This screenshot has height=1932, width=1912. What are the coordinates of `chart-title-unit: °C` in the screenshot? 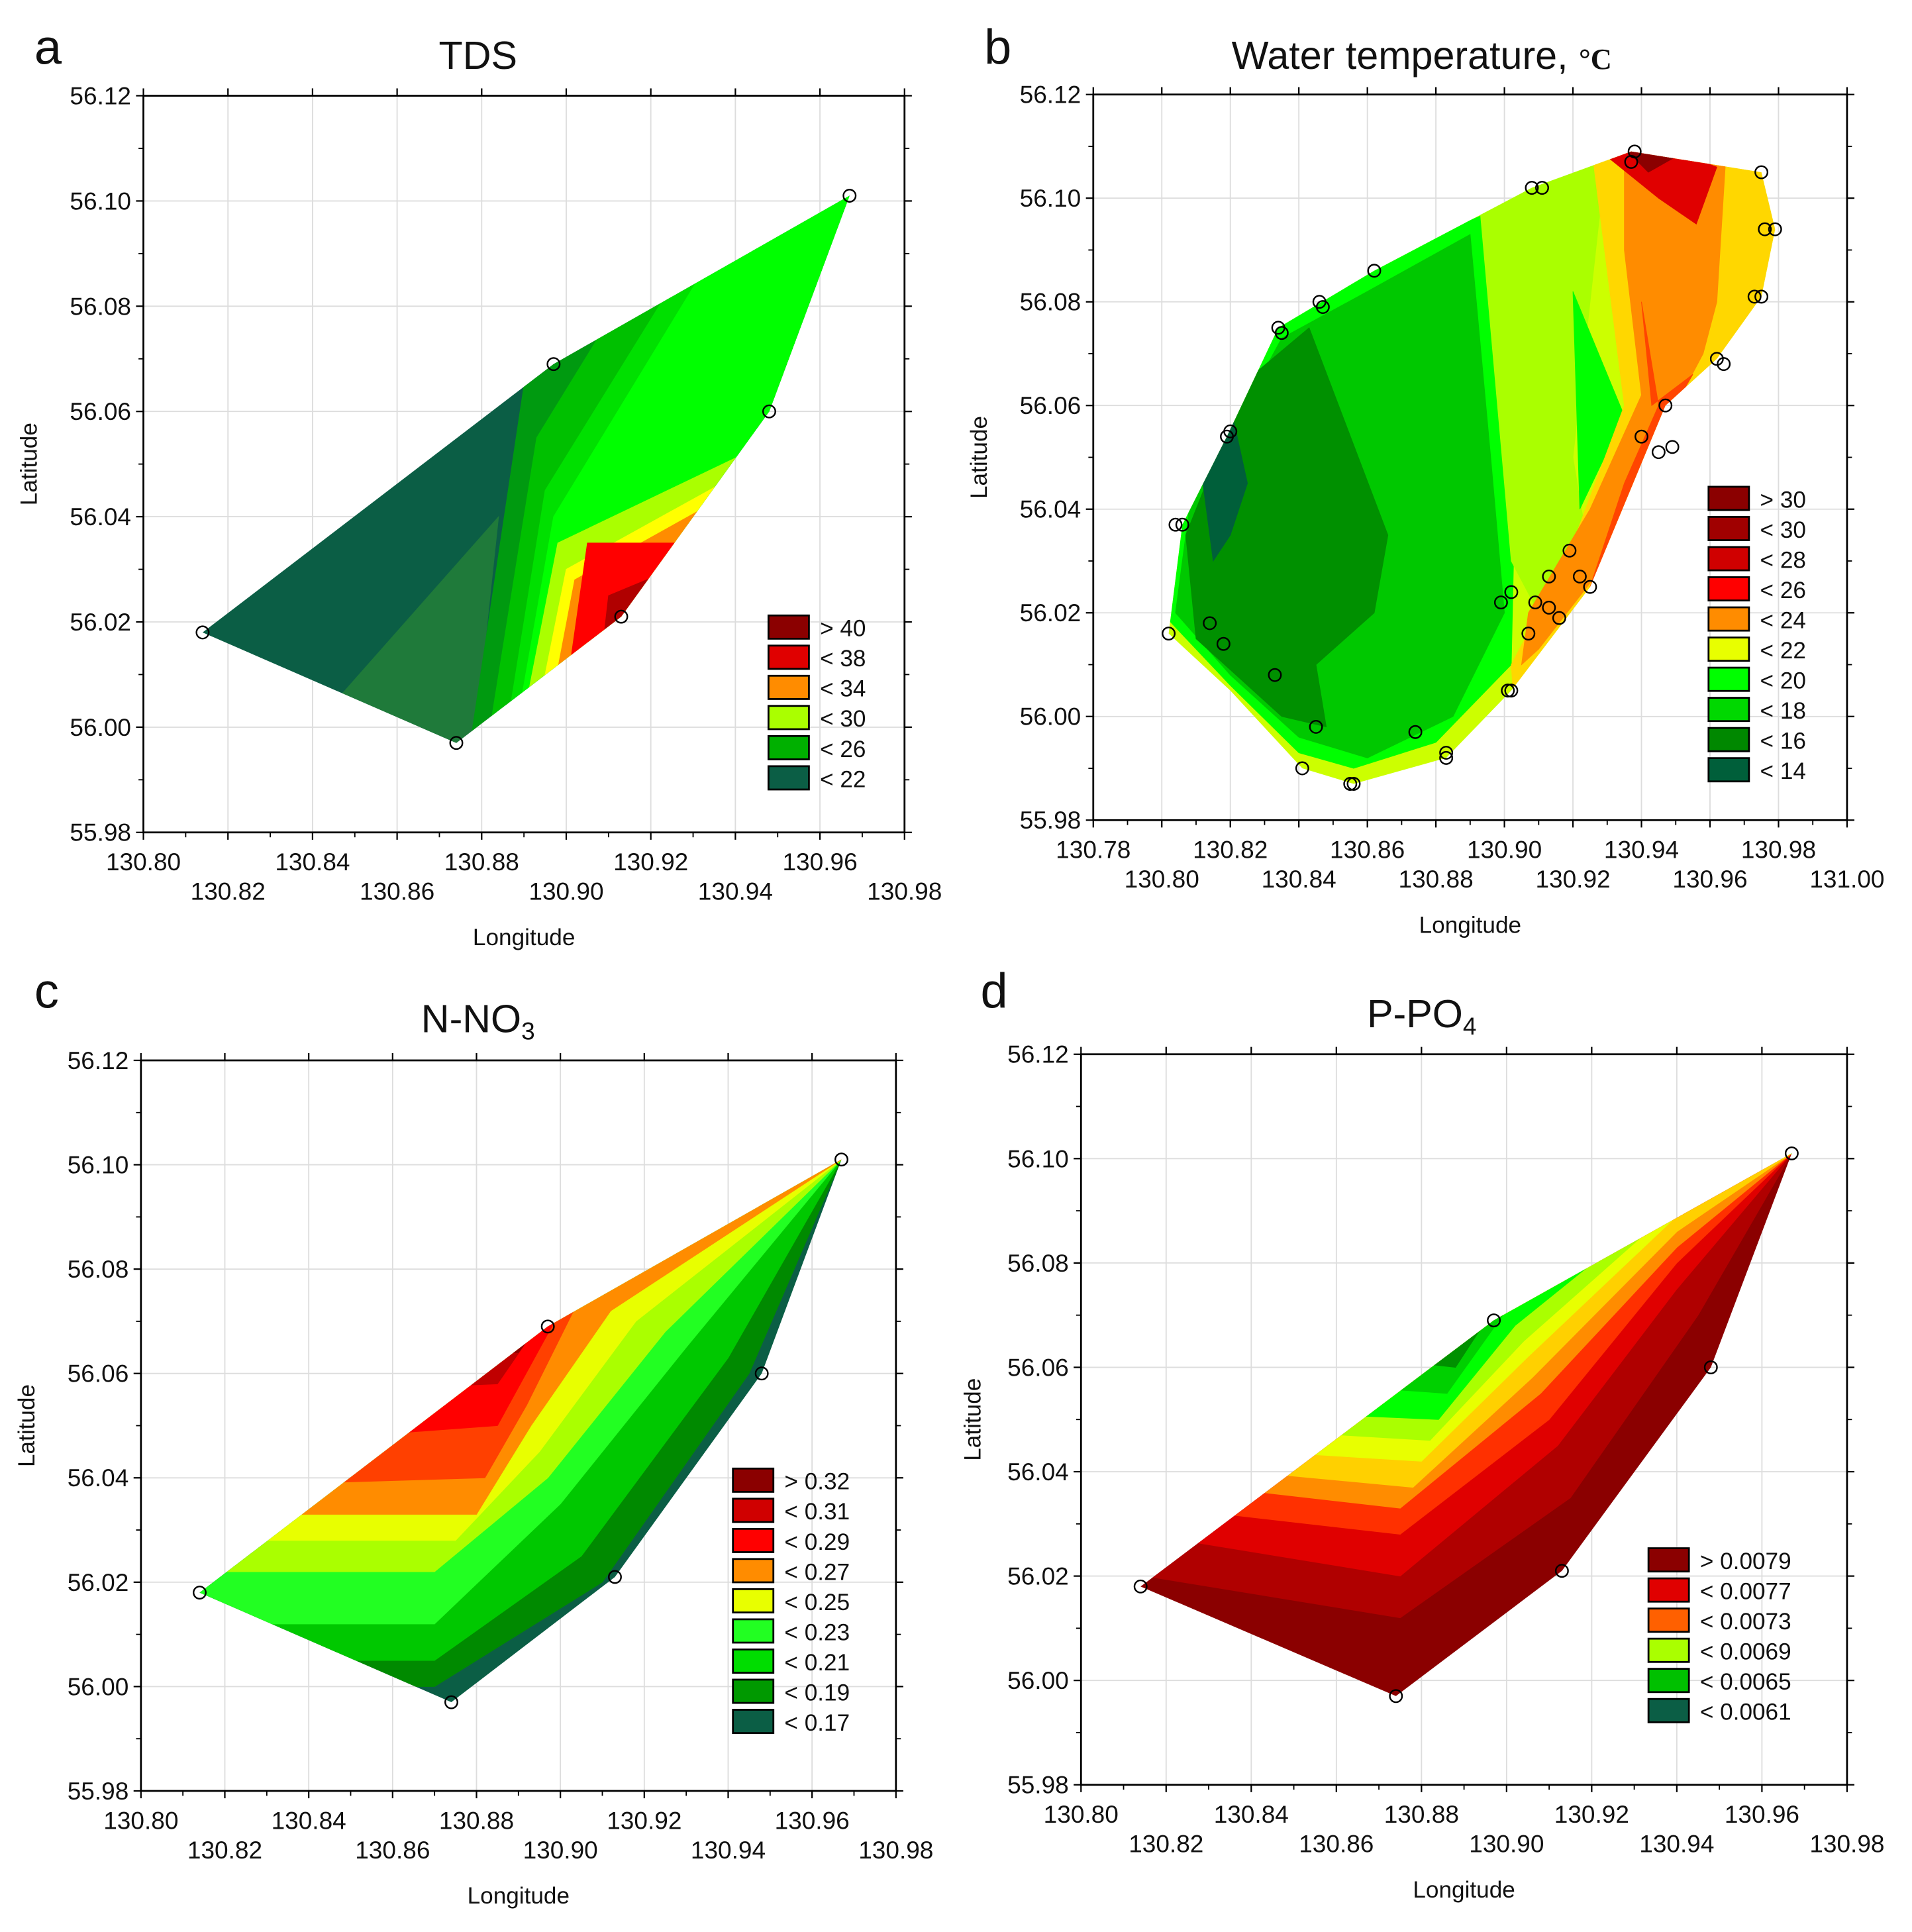 It's located at (1595, 59).